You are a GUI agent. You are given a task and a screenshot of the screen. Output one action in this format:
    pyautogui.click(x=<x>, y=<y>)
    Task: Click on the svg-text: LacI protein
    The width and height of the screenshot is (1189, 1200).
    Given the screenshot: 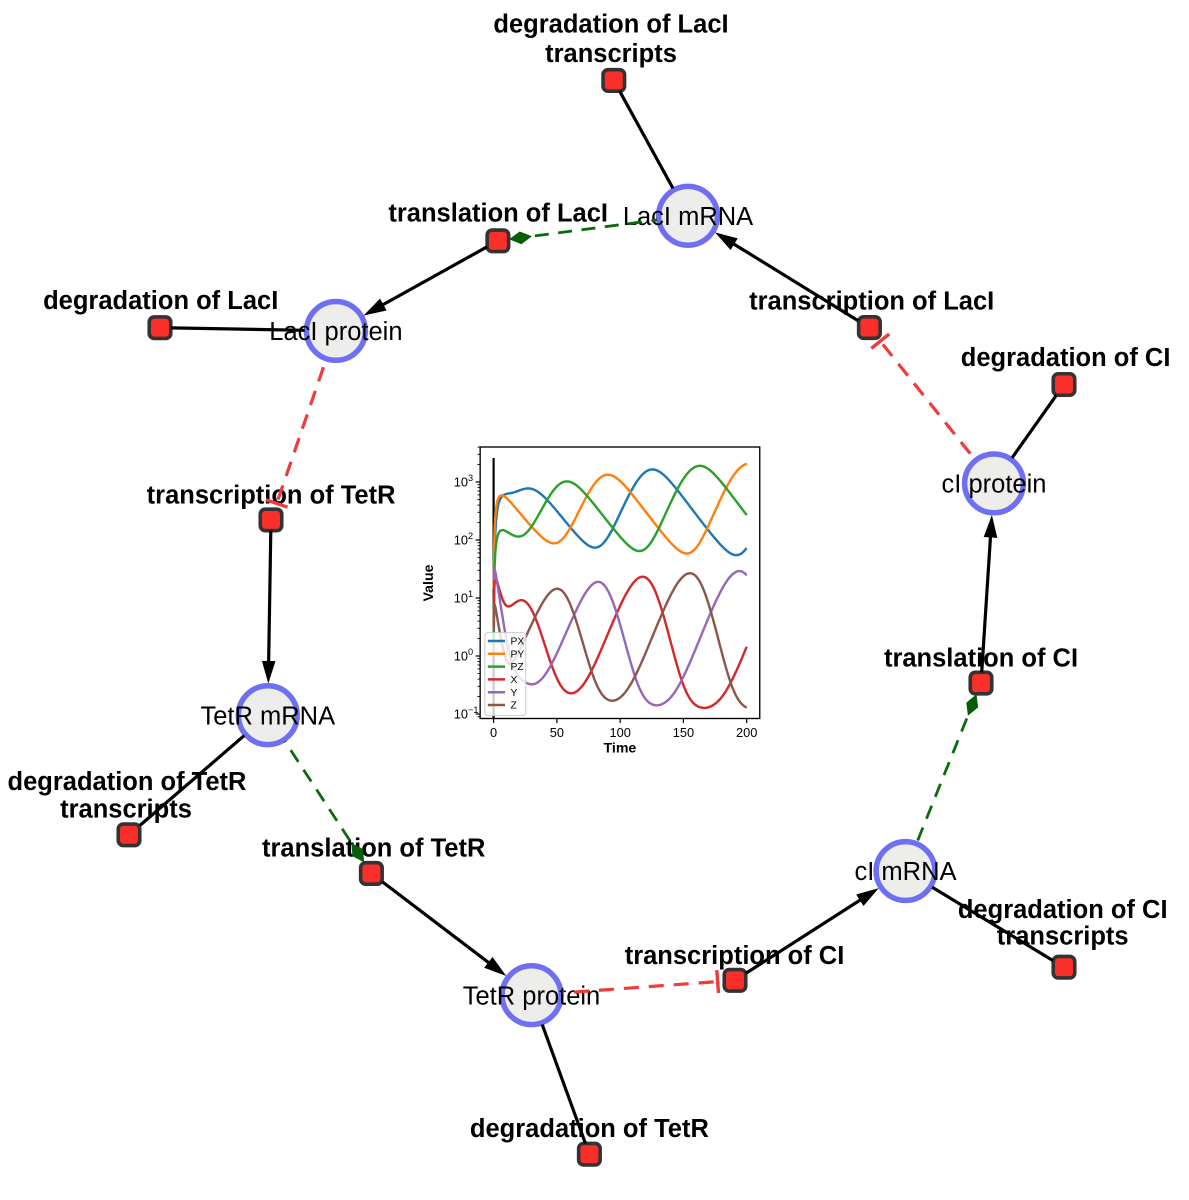 What is the action you would take?
    pyautogui.click(x=335, y=332)
    